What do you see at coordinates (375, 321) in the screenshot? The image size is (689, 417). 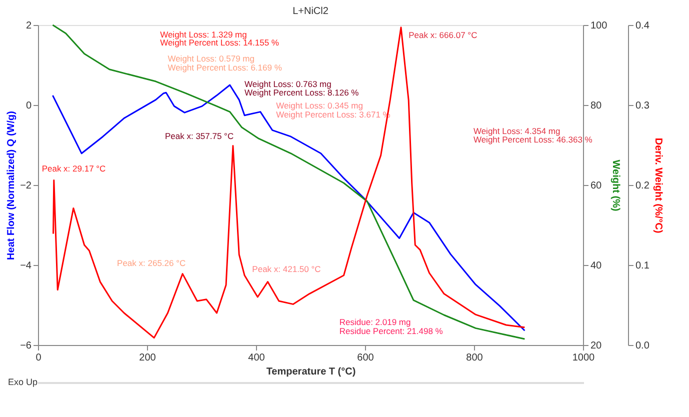 I see `annotation: Residue: 2.019 mg` at bounding box center [375, 321].